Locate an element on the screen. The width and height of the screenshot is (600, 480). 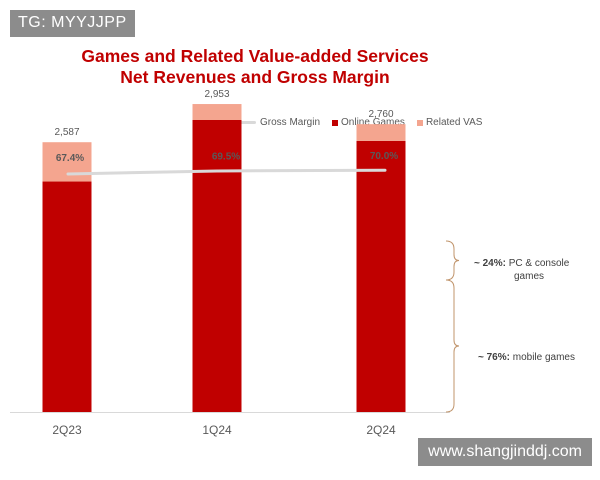
watermark-top-left: TG: MYYJJPP is located at coordinates (72, 23).